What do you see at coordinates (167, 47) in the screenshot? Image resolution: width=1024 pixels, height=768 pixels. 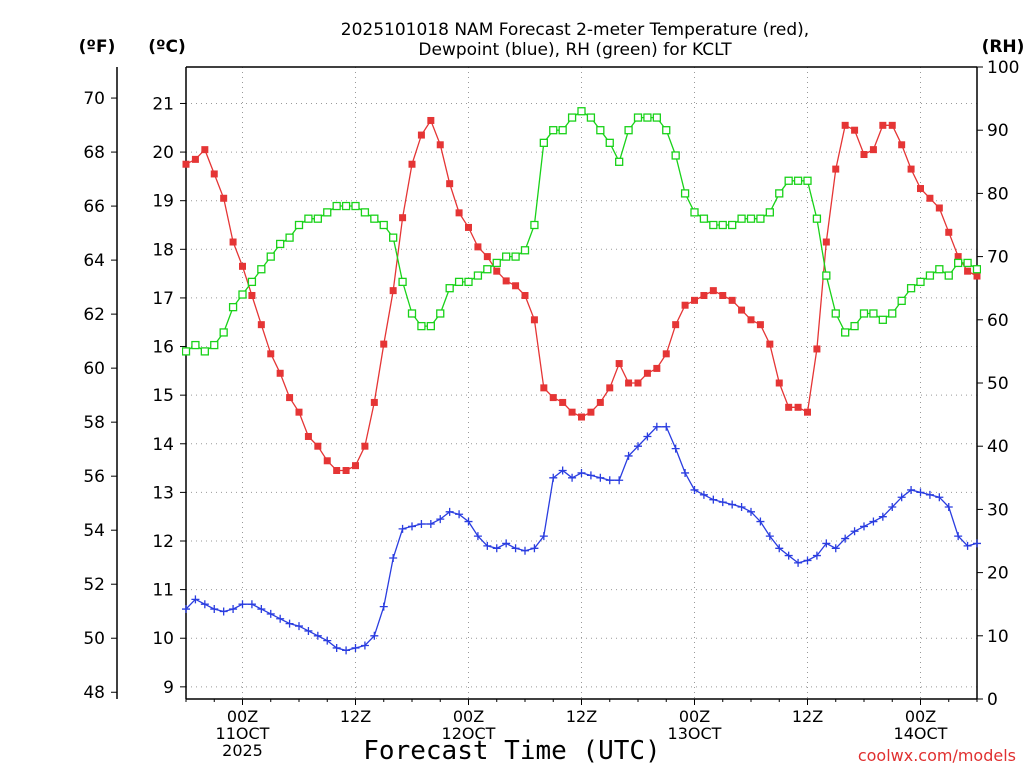 I see `celsius-unit-label: (ºC)` at bounding box center [167, 47].